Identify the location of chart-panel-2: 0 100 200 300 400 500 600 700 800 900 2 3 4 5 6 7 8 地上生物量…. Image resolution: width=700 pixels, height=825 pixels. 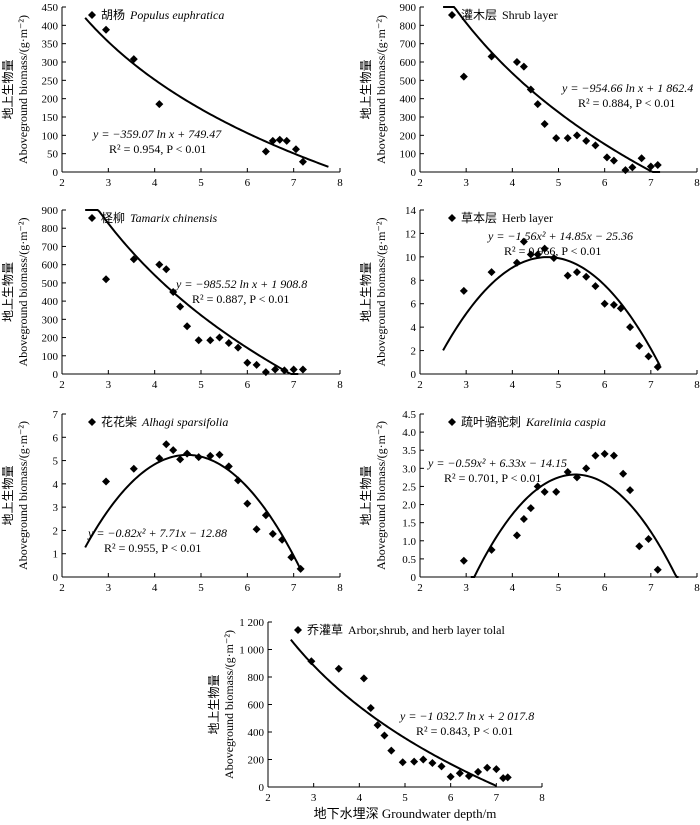
(529, 95).